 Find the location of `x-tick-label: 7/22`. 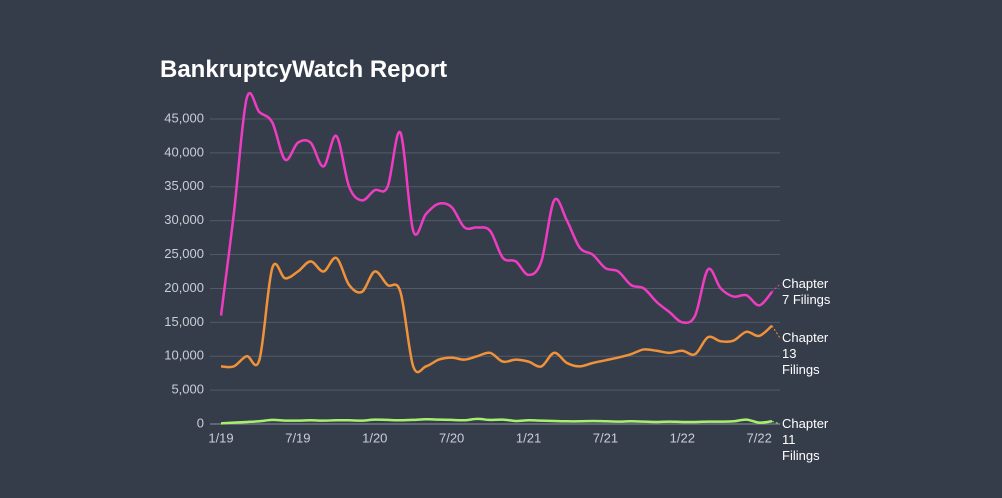

x-tick-label: 7/22 is located at coordinates (759, 437).